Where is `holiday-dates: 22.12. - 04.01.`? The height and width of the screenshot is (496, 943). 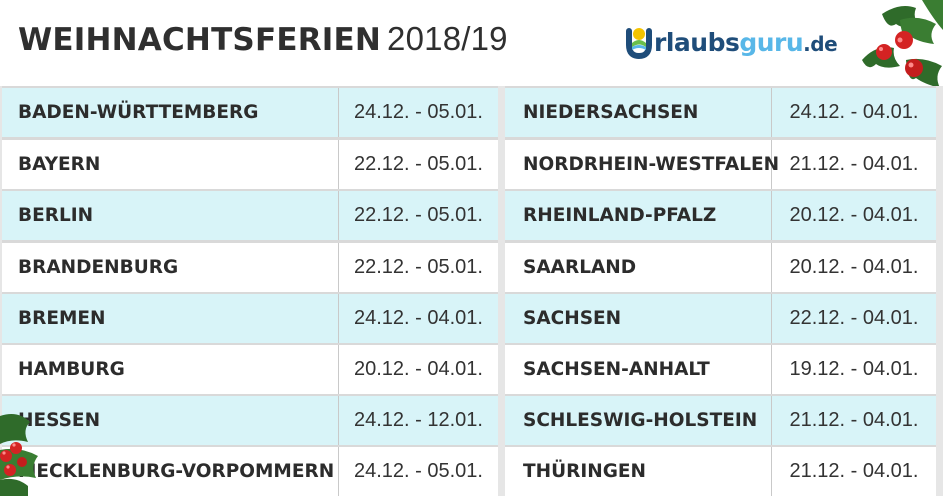
holiday-dates: 22.12. - 04.01. is located at coordinates (854, 318).